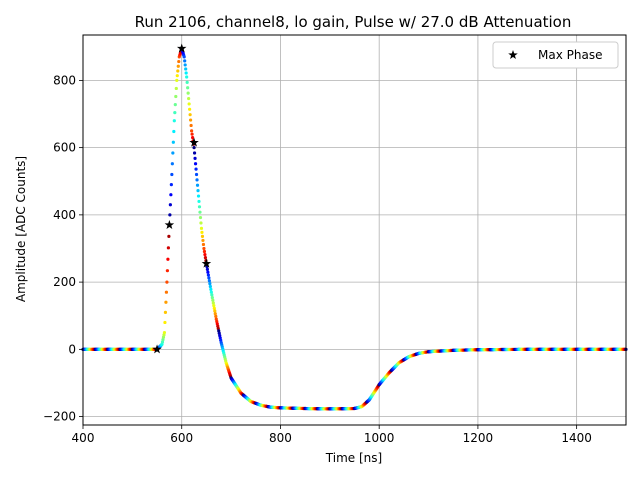 The image size is (640, 484). Describe the element at coordinates (353, 458) in the screenshot. I see `x-axis-label: Time [ns]` at that location.